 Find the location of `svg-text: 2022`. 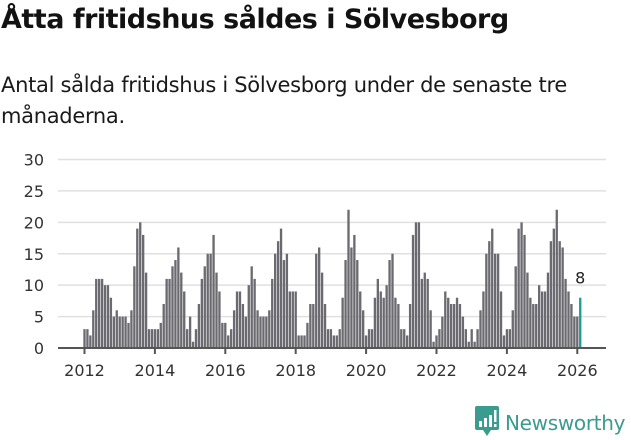

svg-text: 2022 is located at coordinates (436, 370).